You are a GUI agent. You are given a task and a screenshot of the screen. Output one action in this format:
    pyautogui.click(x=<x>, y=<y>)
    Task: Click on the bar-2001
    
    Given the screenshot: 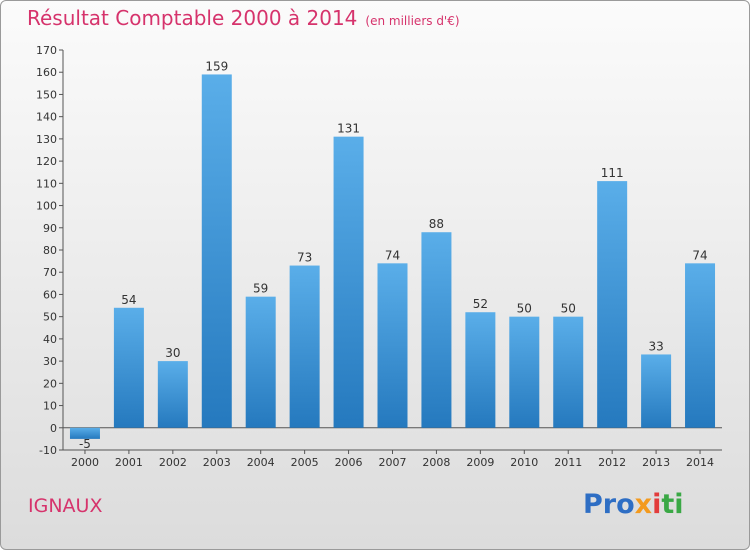 What is the action you would take?
    pyautogui.click(x=128, y=367)
    